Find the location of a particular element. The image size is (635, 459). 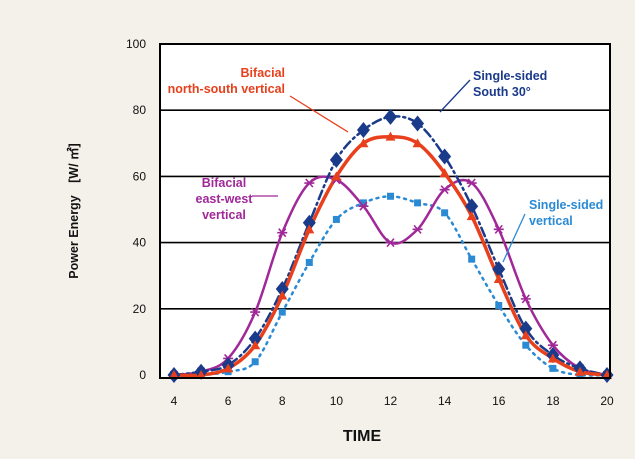

y-tick-label: 0 is located at coordinates (142, 375).